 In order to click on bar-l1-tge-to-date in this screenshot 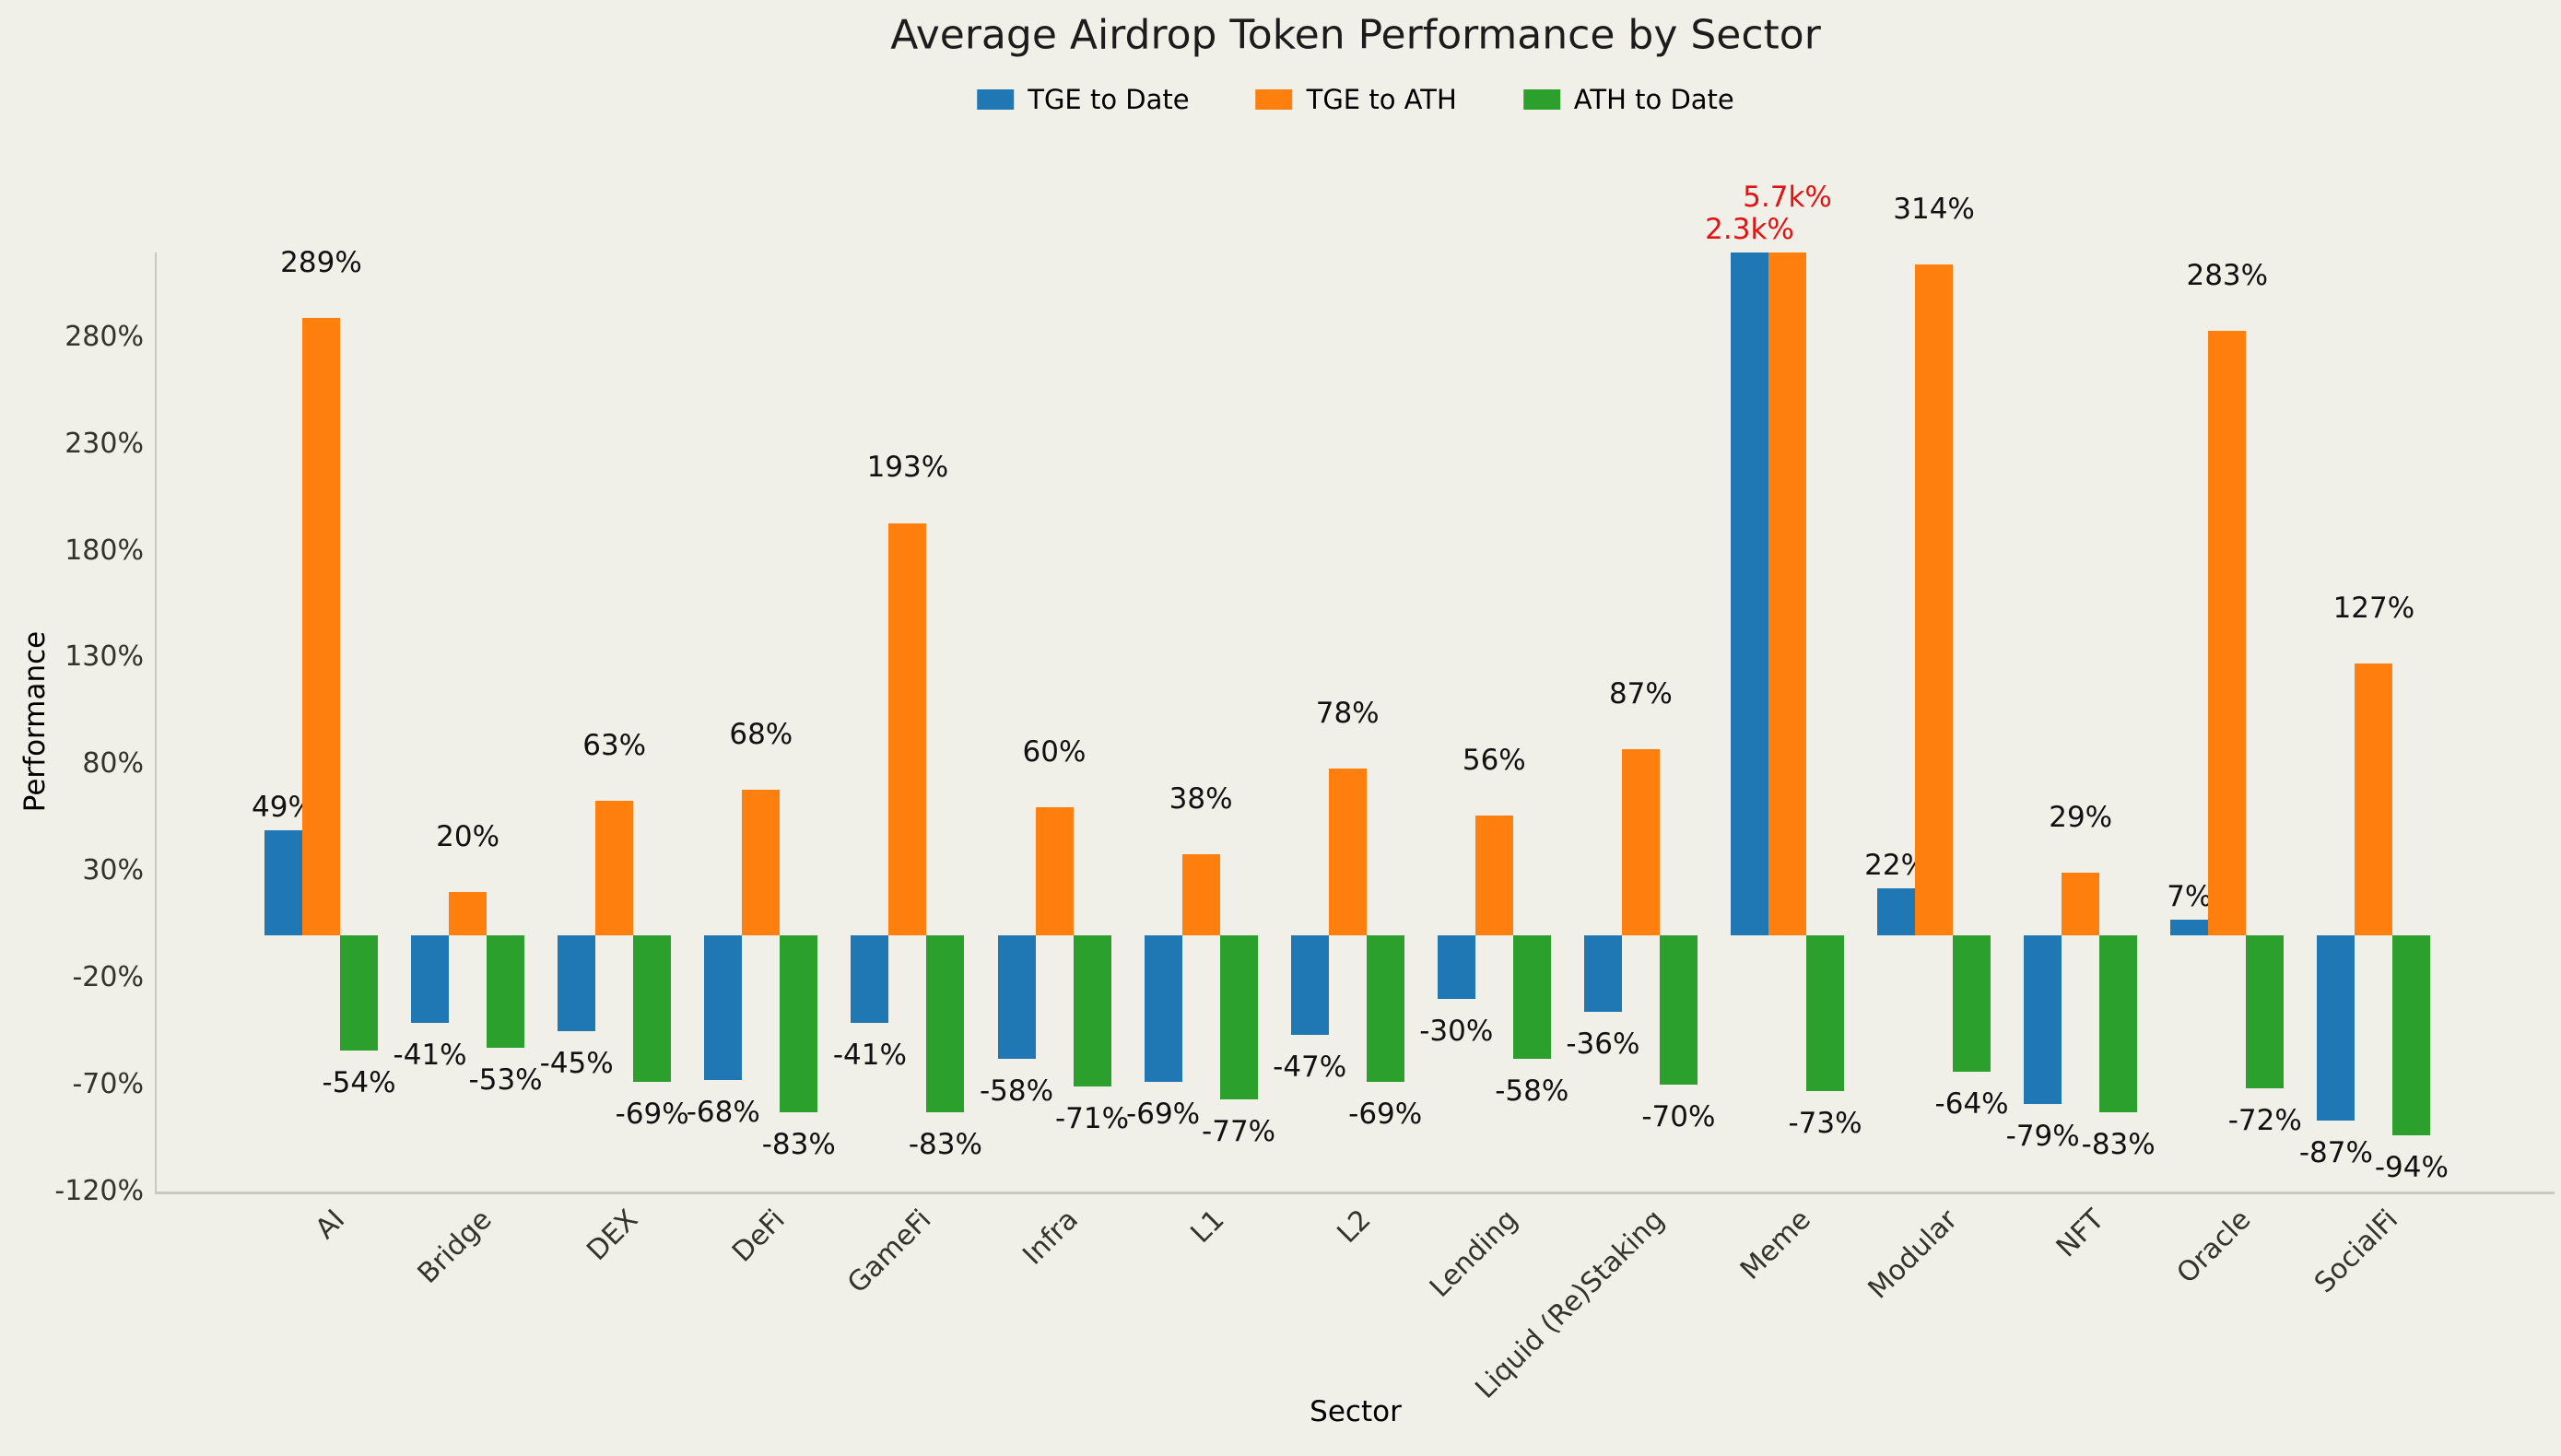, I will do `click(1163, 1008)`.